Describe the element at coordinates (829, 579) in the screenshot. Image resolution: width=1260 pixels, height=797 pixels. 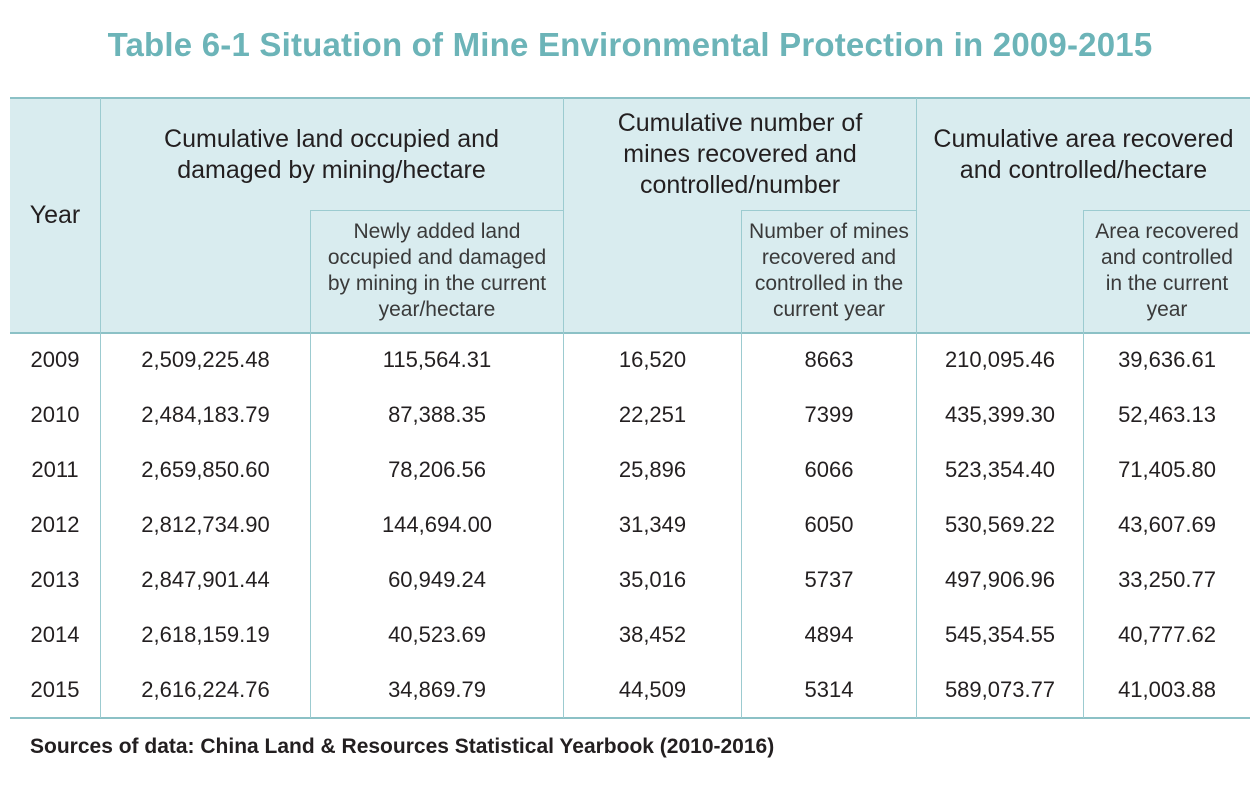
I see `cell-mines-current: 5737` at that location.